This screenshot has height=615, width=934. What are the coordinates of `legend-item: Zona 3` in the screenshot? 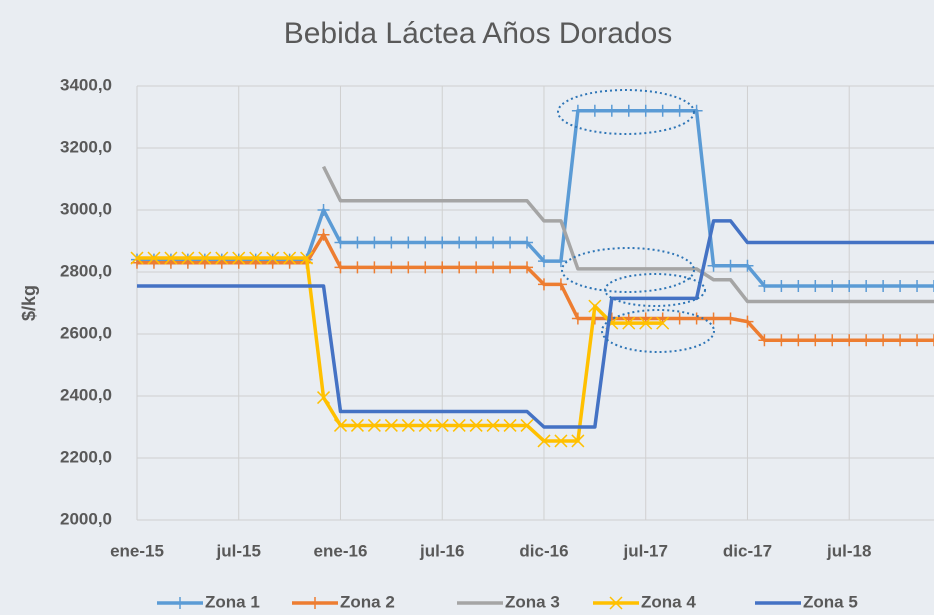 It's located at (508, 601).